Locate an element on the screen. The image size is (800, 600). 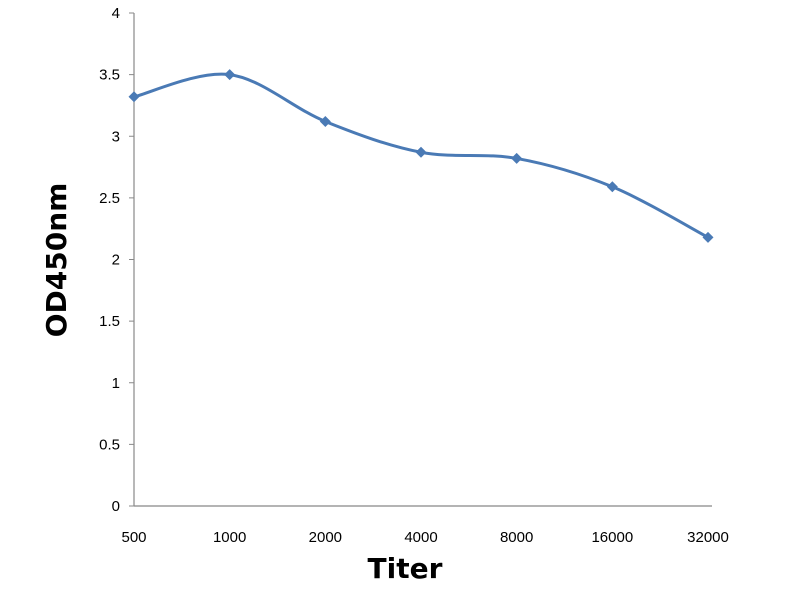
y-tick-label: 2 is located at coordinates (116, 260).